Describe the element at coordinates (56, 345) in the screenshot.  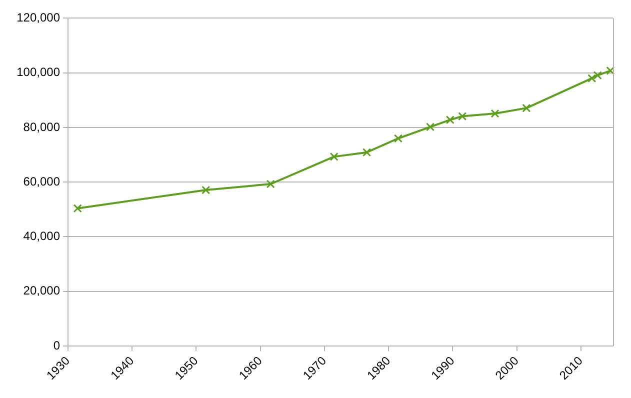
I see `y-tick-label: 0` at that location.